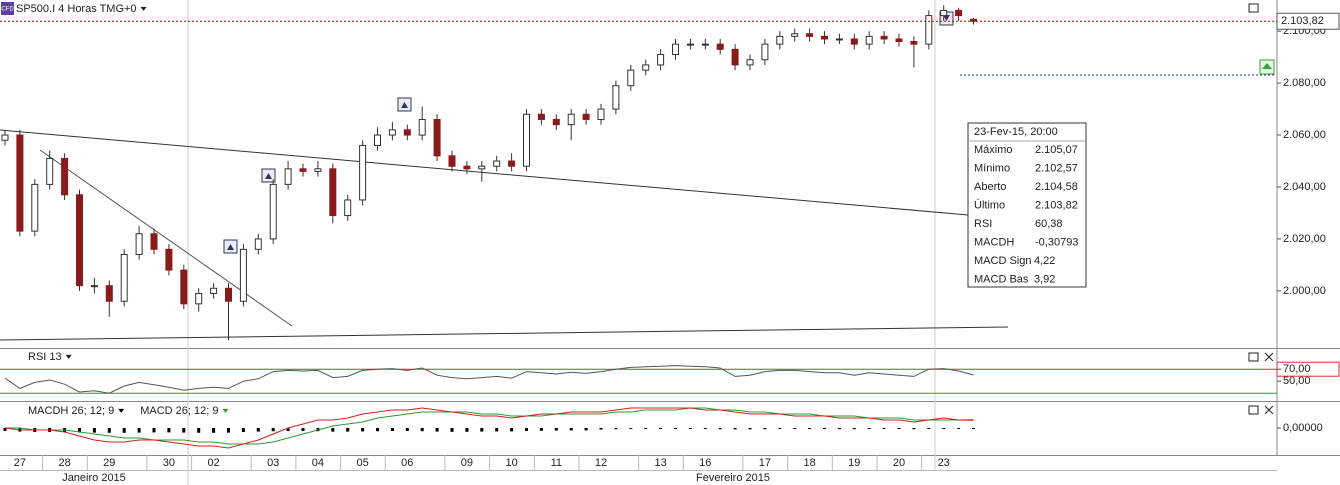 The image size is (1340, 485). I want to click on info-label: MACD Bas, so click(1001, 279).